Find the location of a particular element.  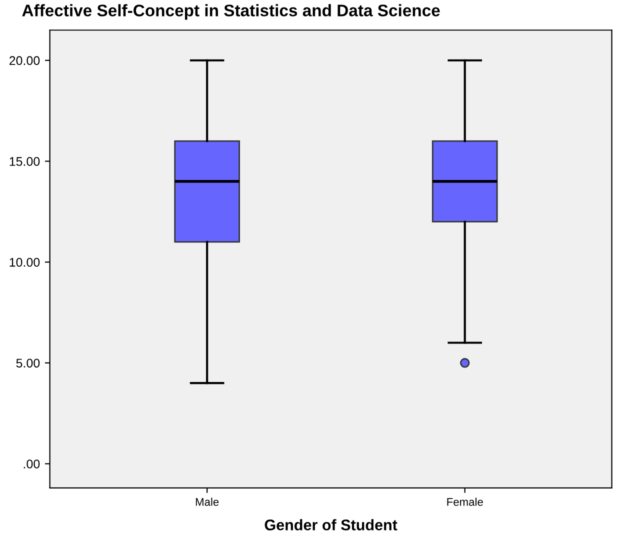

y-tick-label: 20.00 is located at coordinates (24, 61).